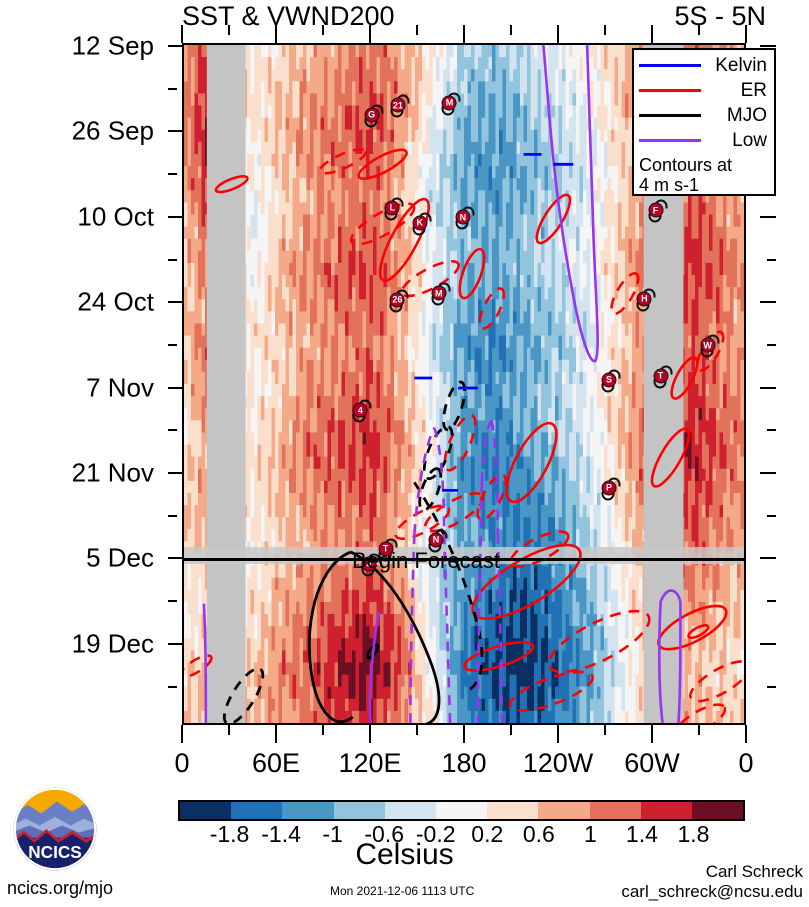 The width and height of the screenshot is (809, 907). I want to click on colorbar-tick-label: 0.2, so click(487, 834).